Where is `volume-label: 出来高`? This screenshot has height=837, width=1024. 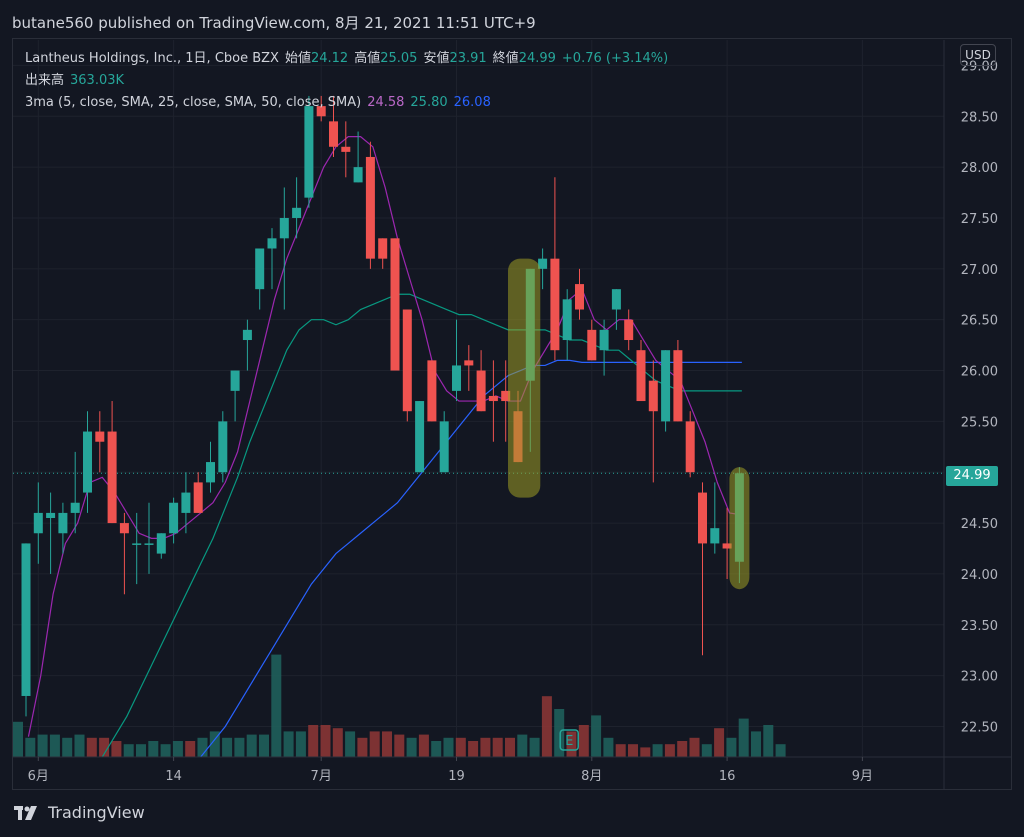
volume-label: 出来高 is located at coordinates (45, 80).